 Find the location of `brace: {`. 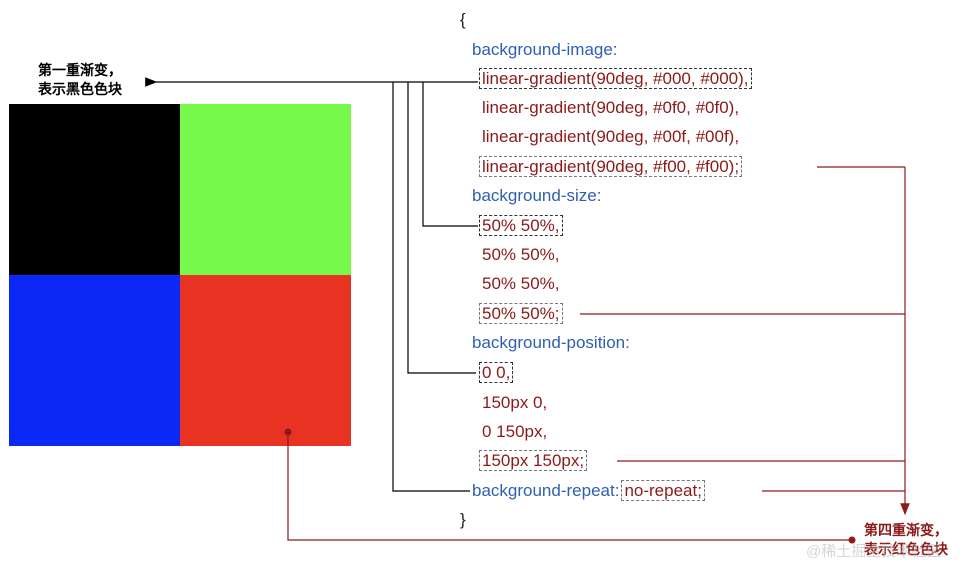

brace: { is located at coordinates (463, 19).